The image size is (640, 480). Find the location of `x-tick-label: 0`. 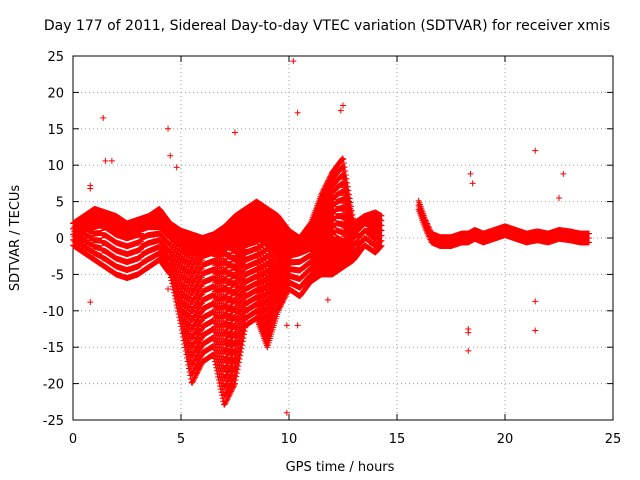

x-tick-label: 0 is located at coordinates (73, 439).